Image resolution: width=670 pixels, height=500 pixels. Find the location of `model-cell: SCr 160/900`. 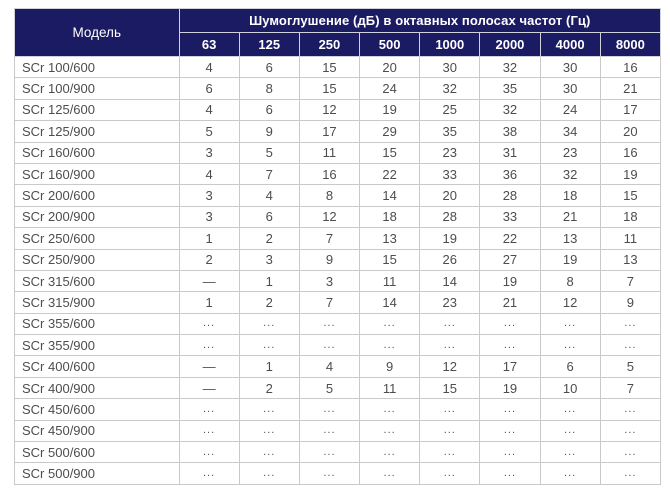

model-cell: SCr 160/900 is located at coordinates (97, 174).